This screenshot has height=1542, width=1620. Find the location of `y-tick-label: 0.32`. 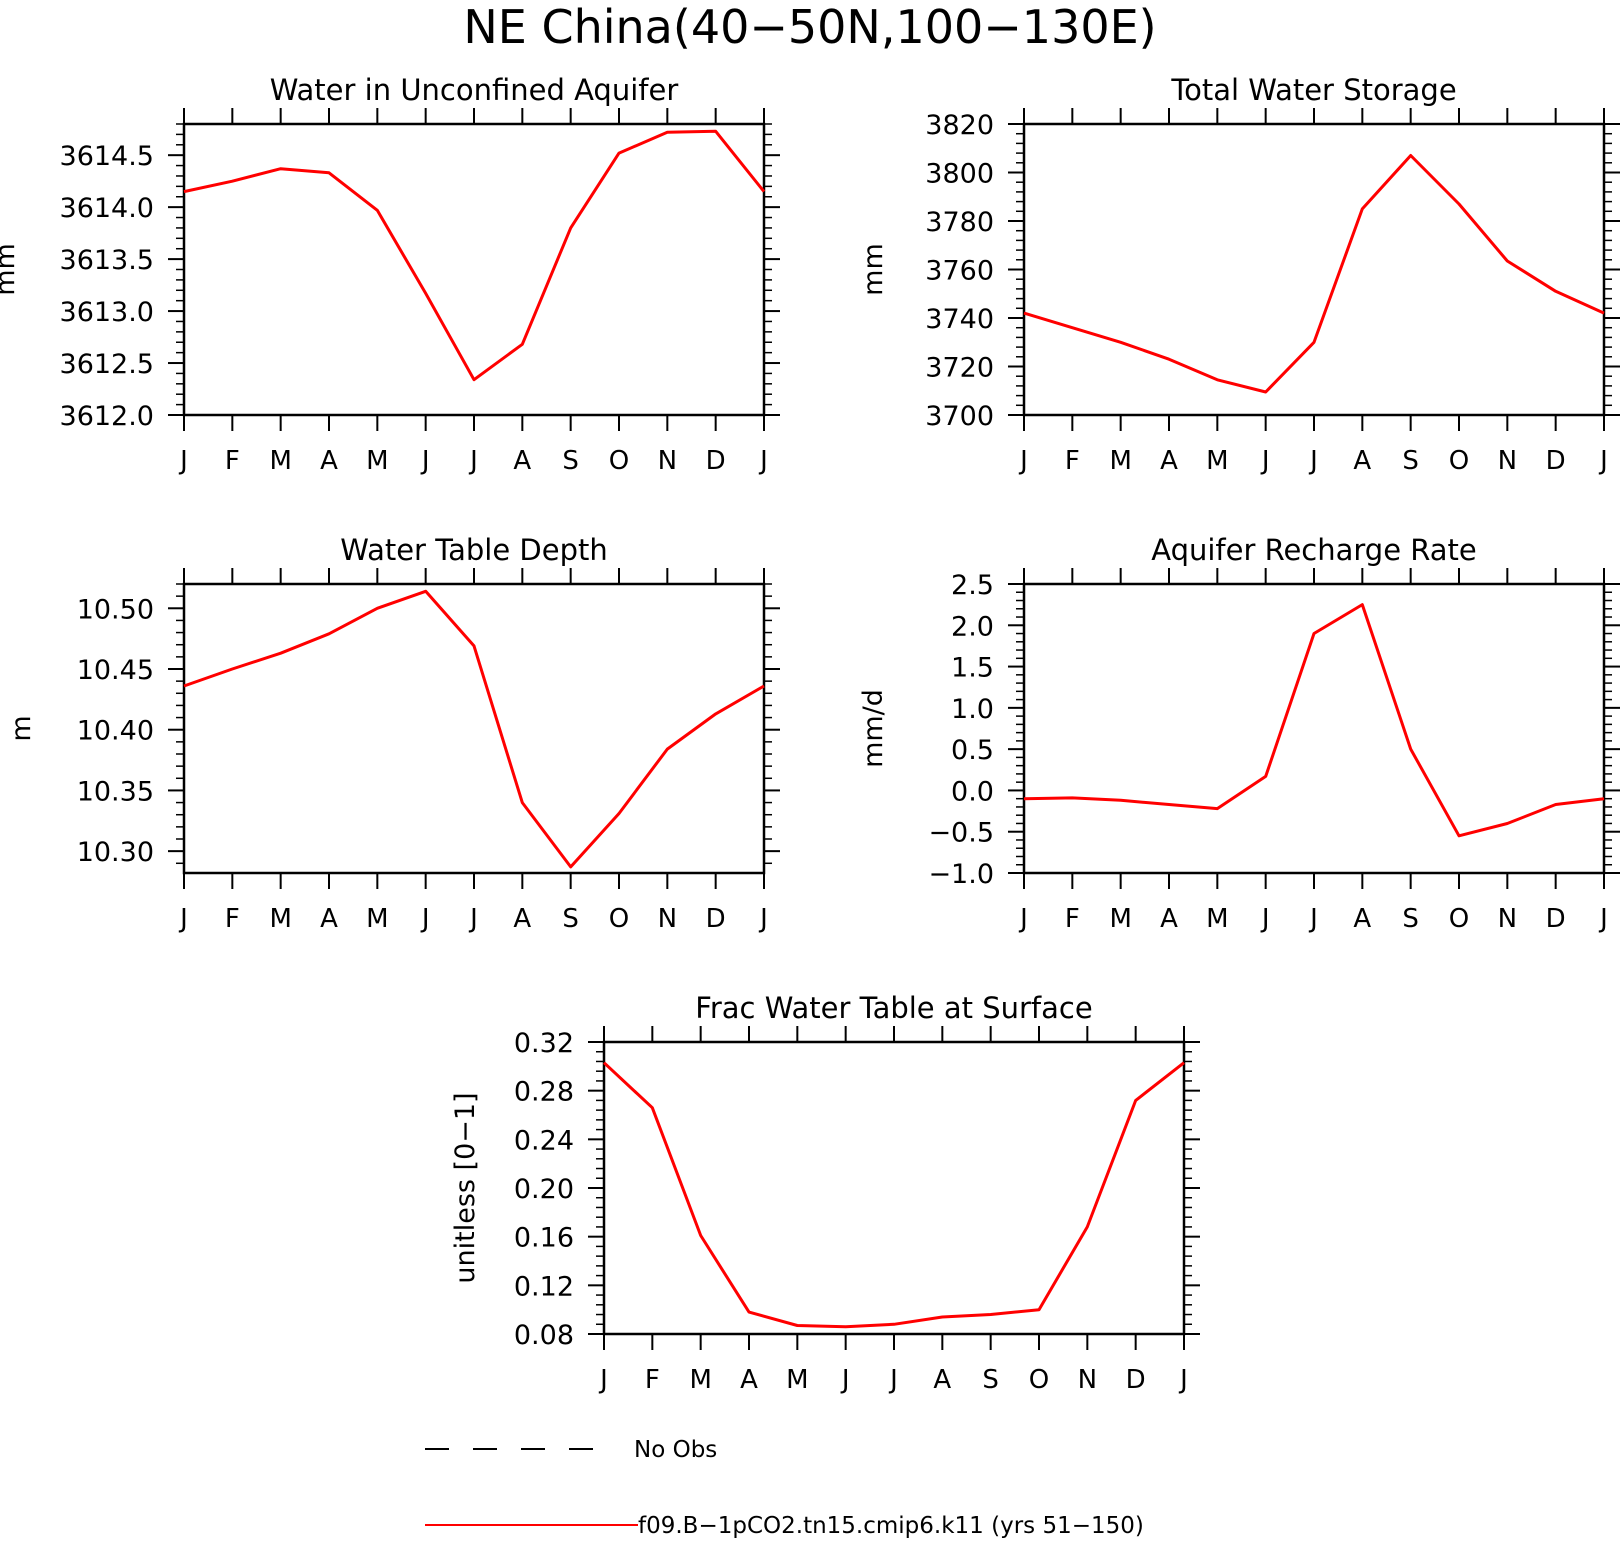

y-tick-label: 0.32 is located at coordinates (544, 1043).